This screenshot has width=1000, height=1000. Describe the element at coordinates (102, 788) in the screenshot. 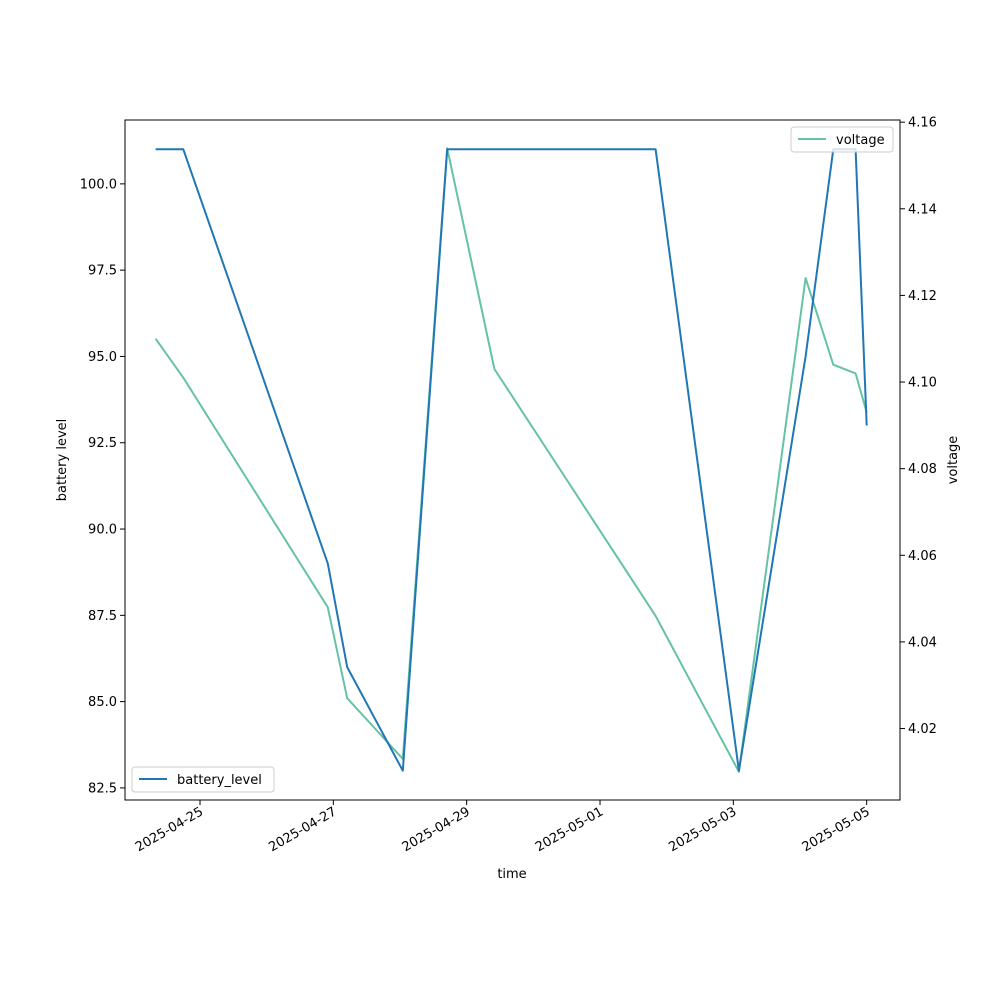

I see `y-tick-label: 82.5` at that location.